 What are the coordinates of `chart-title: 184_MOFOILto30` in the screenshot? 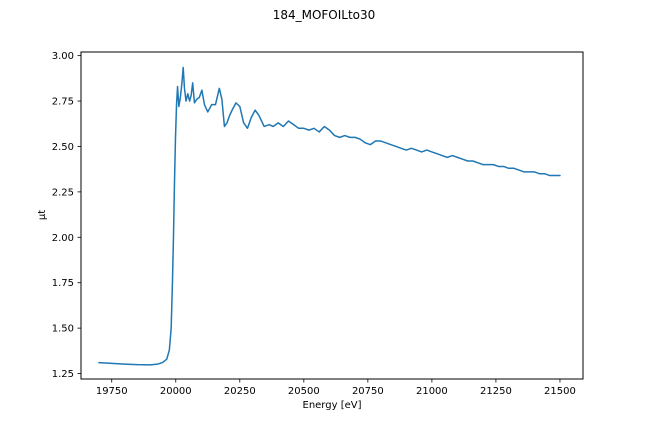 It's located at (324, 15).